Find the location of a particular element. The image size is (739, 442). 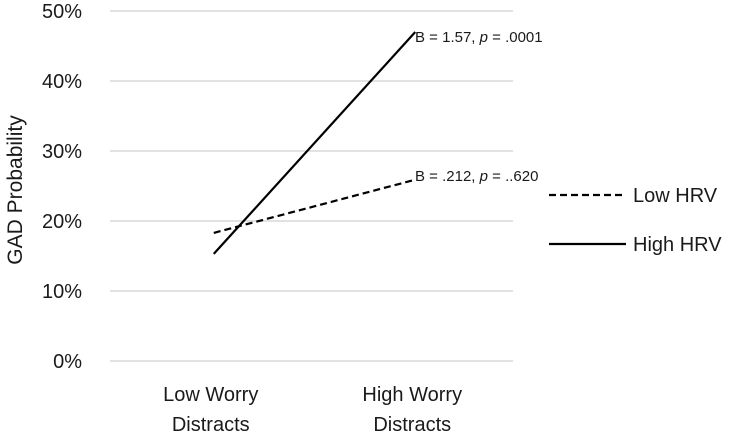

y-axis-title: GAD Probability is located at coordinates (15, 190).